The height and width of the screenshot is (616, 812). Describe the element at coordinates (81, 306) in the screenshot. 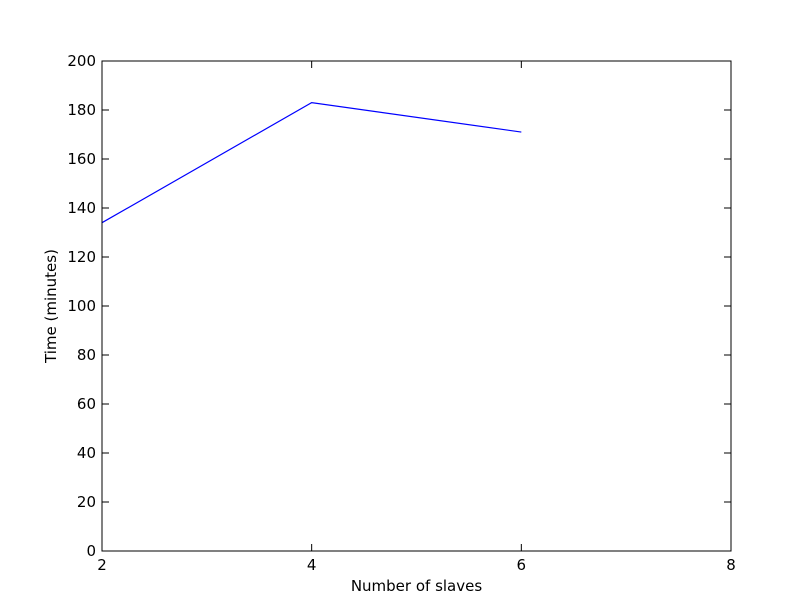

I see `y-tick-label: 100` at that location.